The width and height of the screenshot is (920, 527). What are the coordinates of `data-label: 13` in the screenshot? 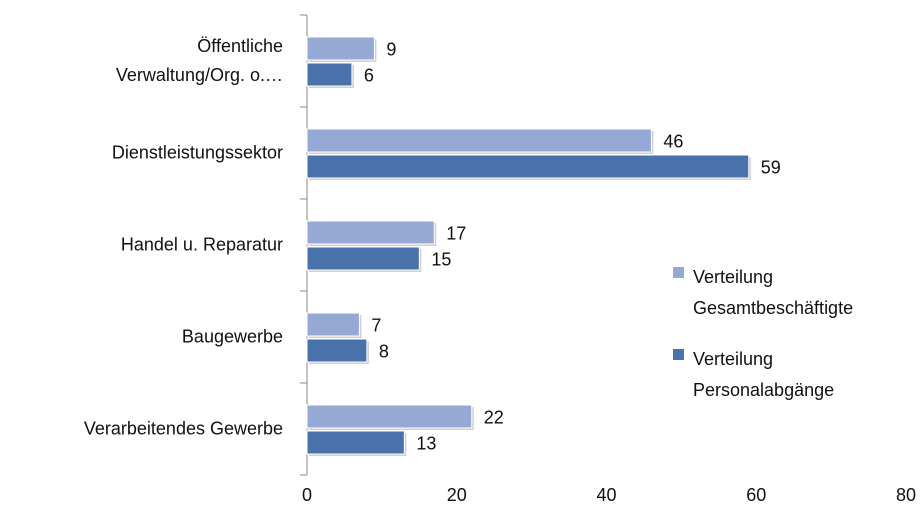 It's located at (426, 443).